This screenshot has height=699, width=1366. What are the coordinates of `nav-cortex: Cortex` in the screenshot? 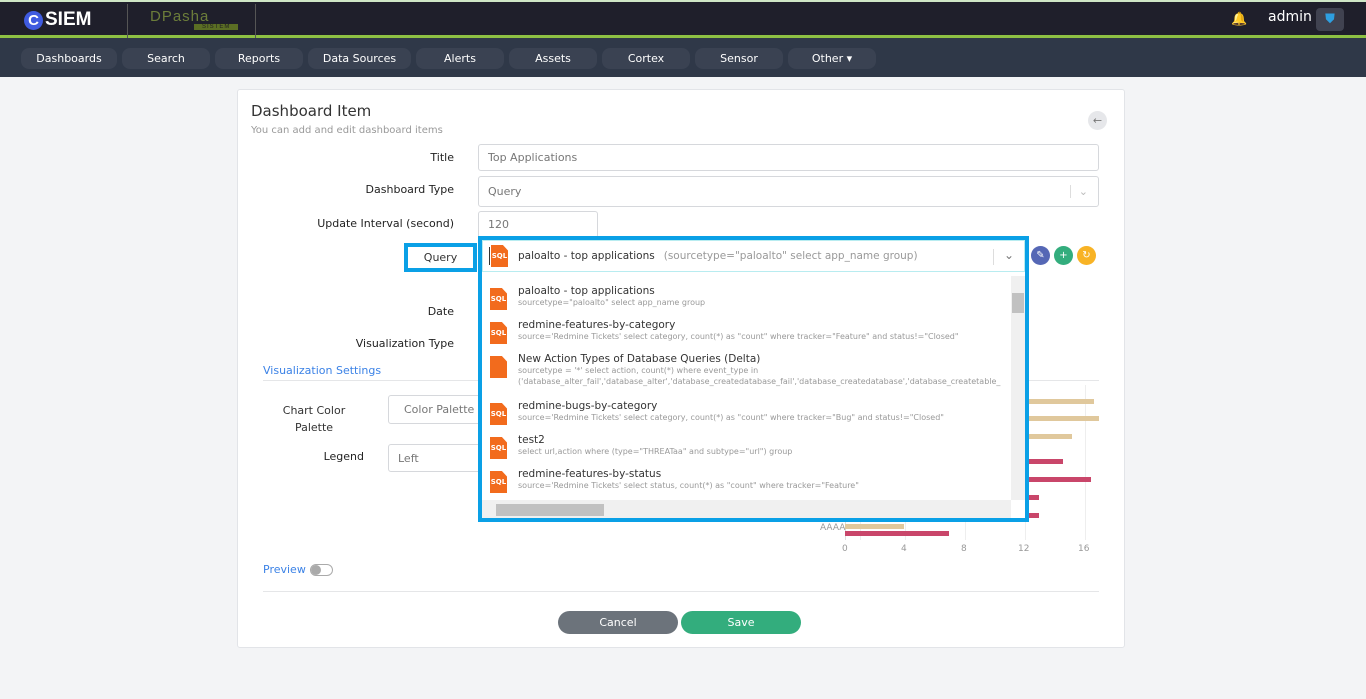 It's located at (646, 58).